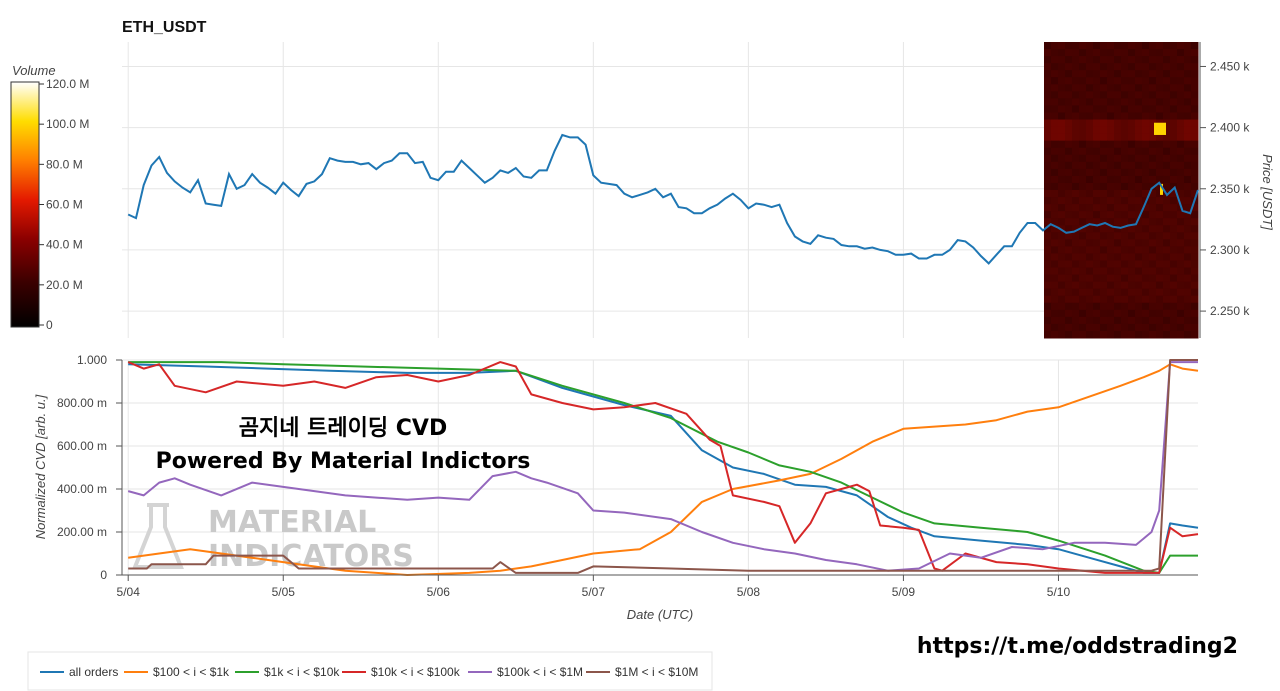 The height and width of the screenshot is (691, 1280). What do you see at coordinates (416, 672) in the screenshot?
I see `legend-label: $10k < i < $100k` at bounding box center [416, 672].